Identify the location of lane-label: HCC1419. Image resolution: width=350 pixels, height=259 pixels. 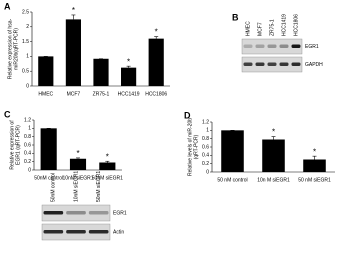
(284, 25).